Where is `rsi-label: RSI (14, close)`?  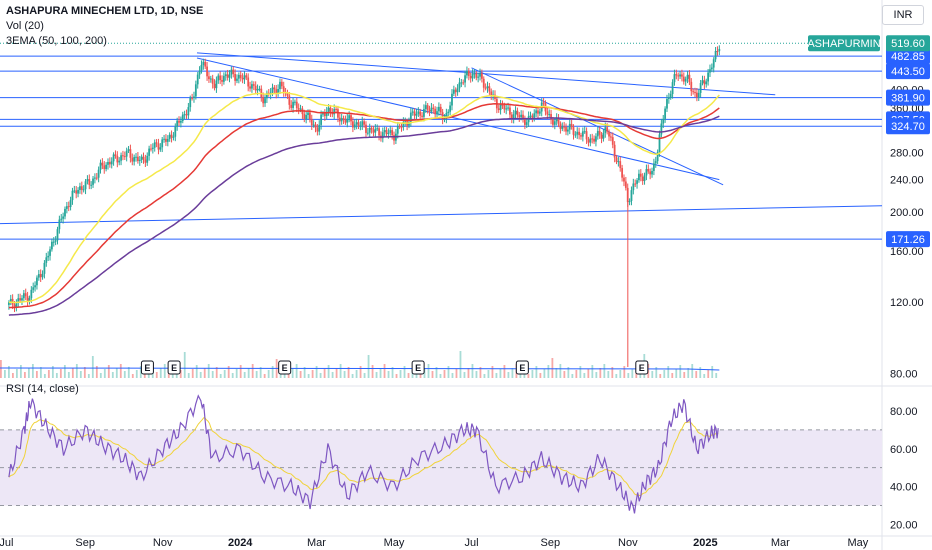 rsi-label: RSI (14, close) is located at coordinates (42, 389).